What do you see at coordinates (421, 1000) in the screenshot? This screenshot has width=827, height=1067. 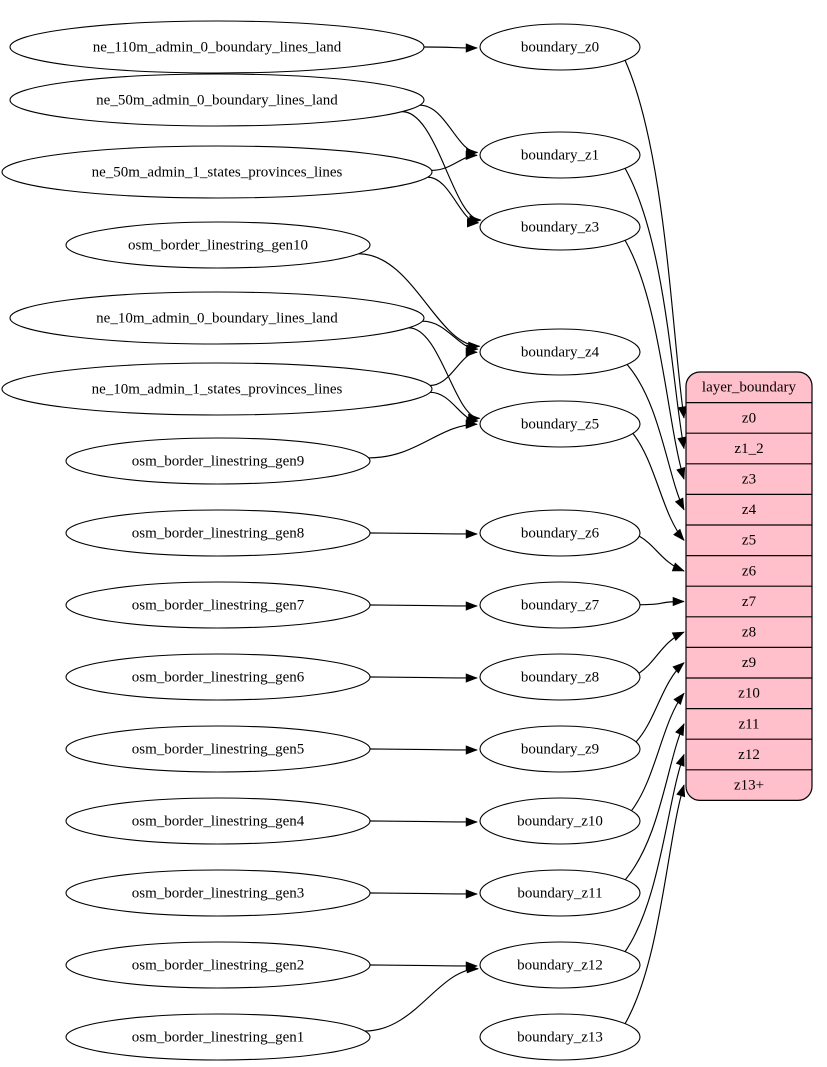 I see `edge-osm_border_linestring_gen1-to-boundary_z12` at bounding box center [421, 1000].